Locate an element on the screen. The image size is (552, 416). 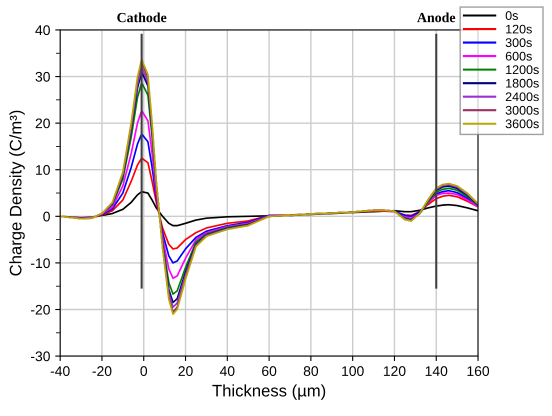
x-tick-label: 0 is located at coordinates (144, 371).